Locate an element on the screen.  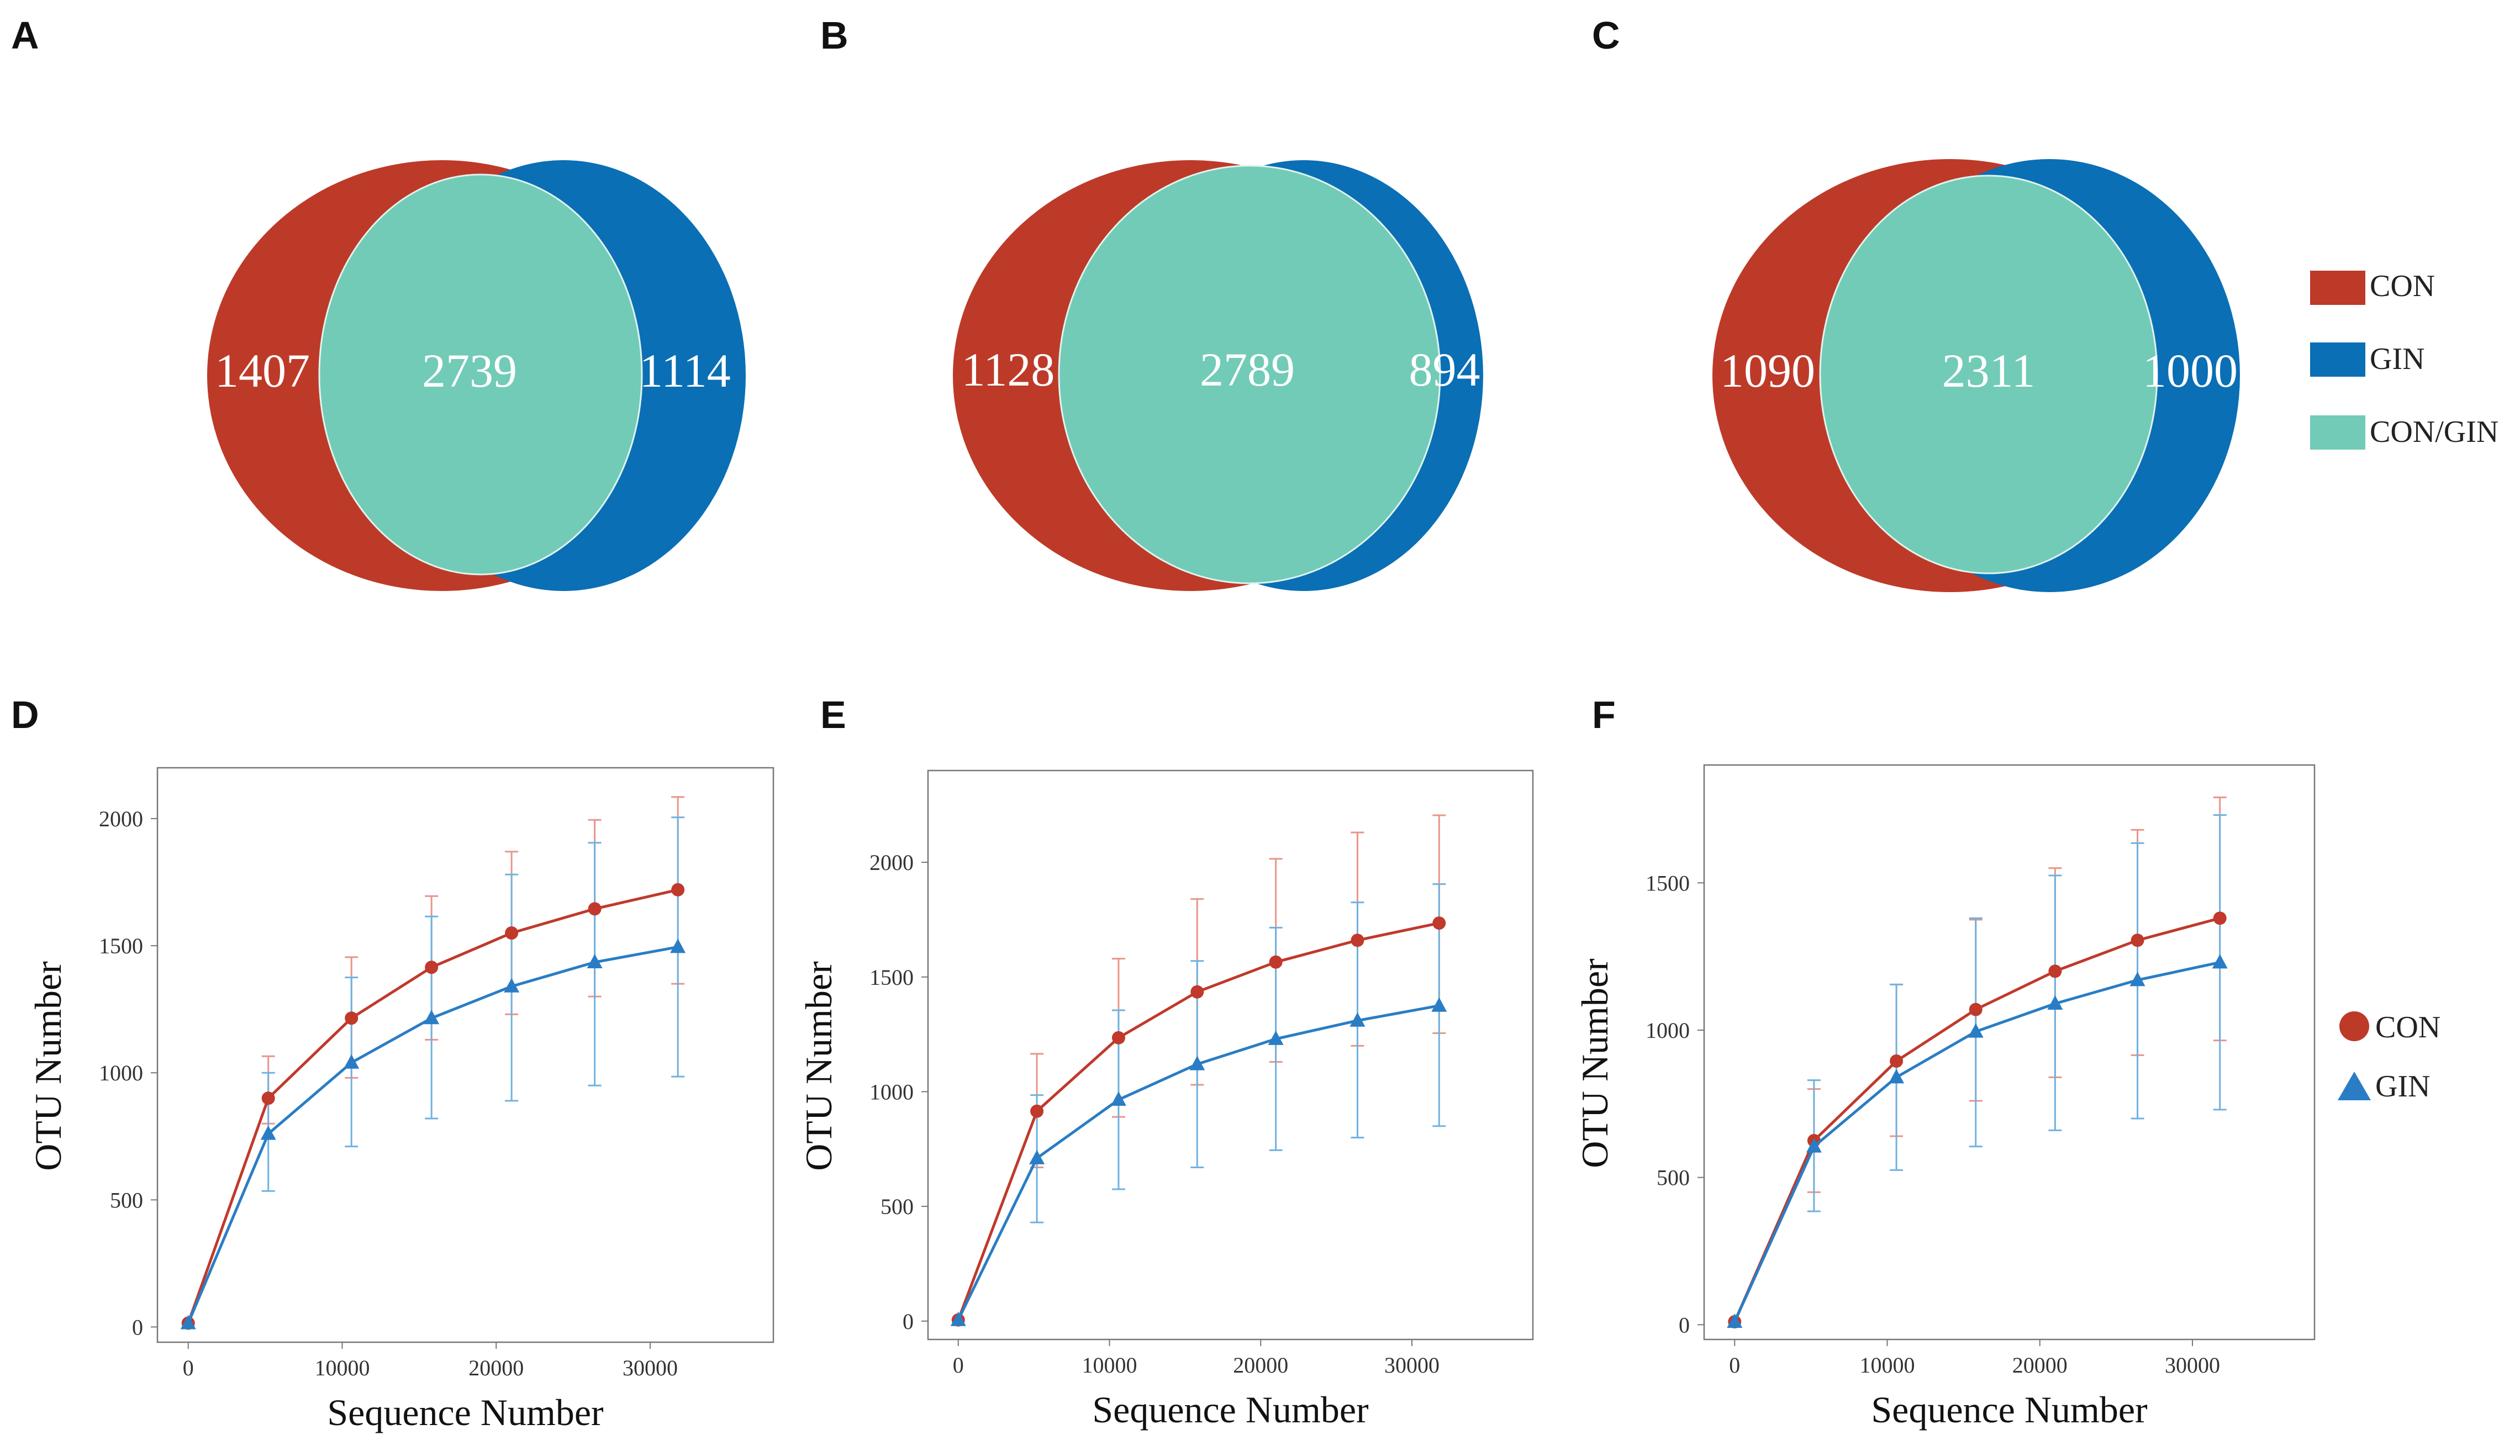
panel-label-e: E is located at coordinates (833, 715).